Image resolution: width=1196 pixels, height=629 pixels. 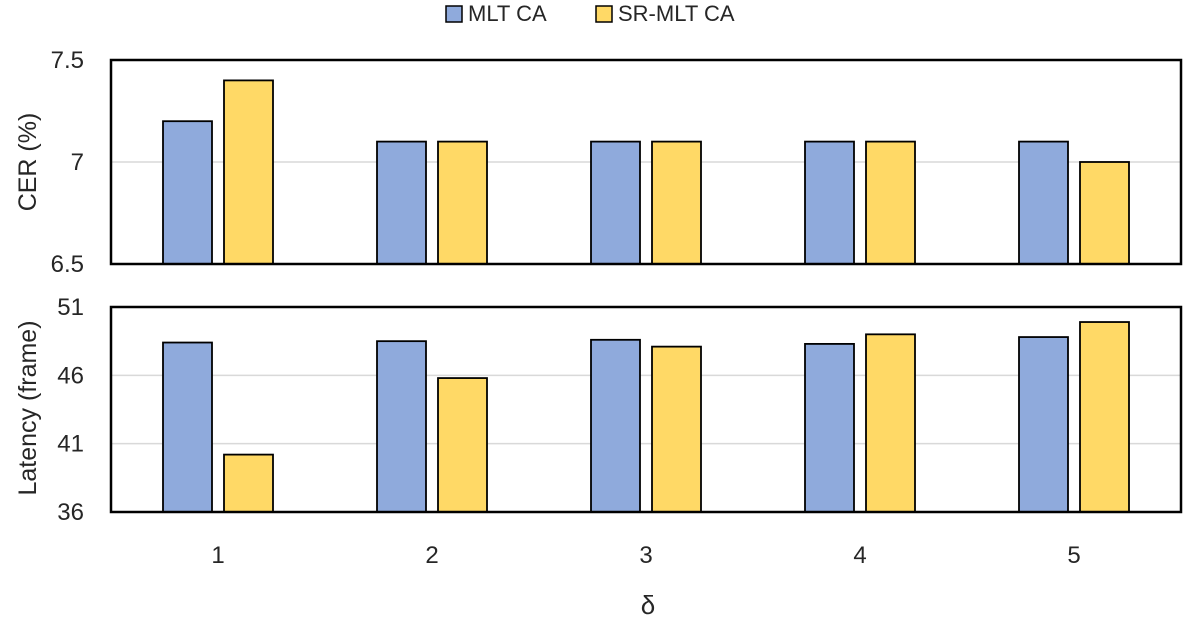 What do you see at coordinates (676, 13) in the screenshot?
I see `legend-label-sr-mlt-ca: SR-MLT CA` at bounding box center [676, 13].